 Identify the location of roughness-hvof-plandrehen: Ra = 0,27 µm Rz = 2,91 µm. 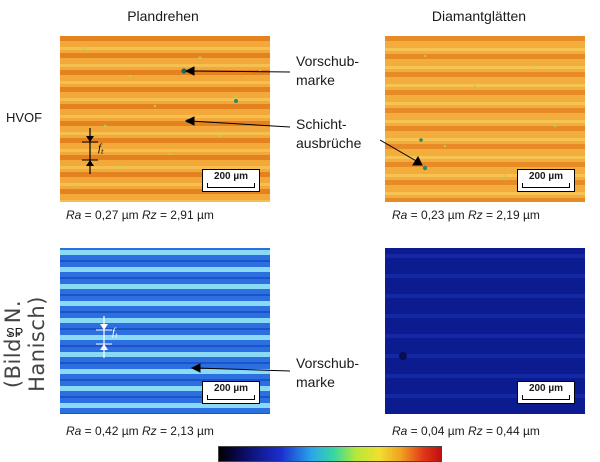
(140, 215).